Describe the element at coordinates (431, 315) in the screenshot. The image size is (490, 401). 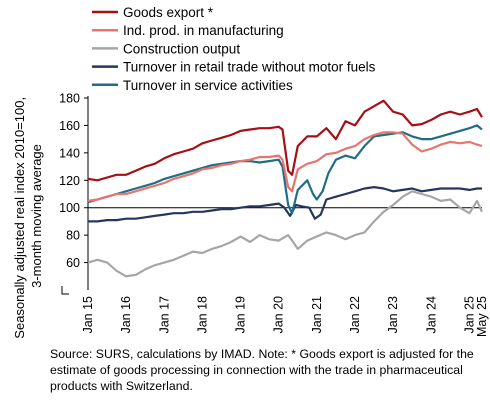
I see `x-tick-label: Jan 24` at that location.